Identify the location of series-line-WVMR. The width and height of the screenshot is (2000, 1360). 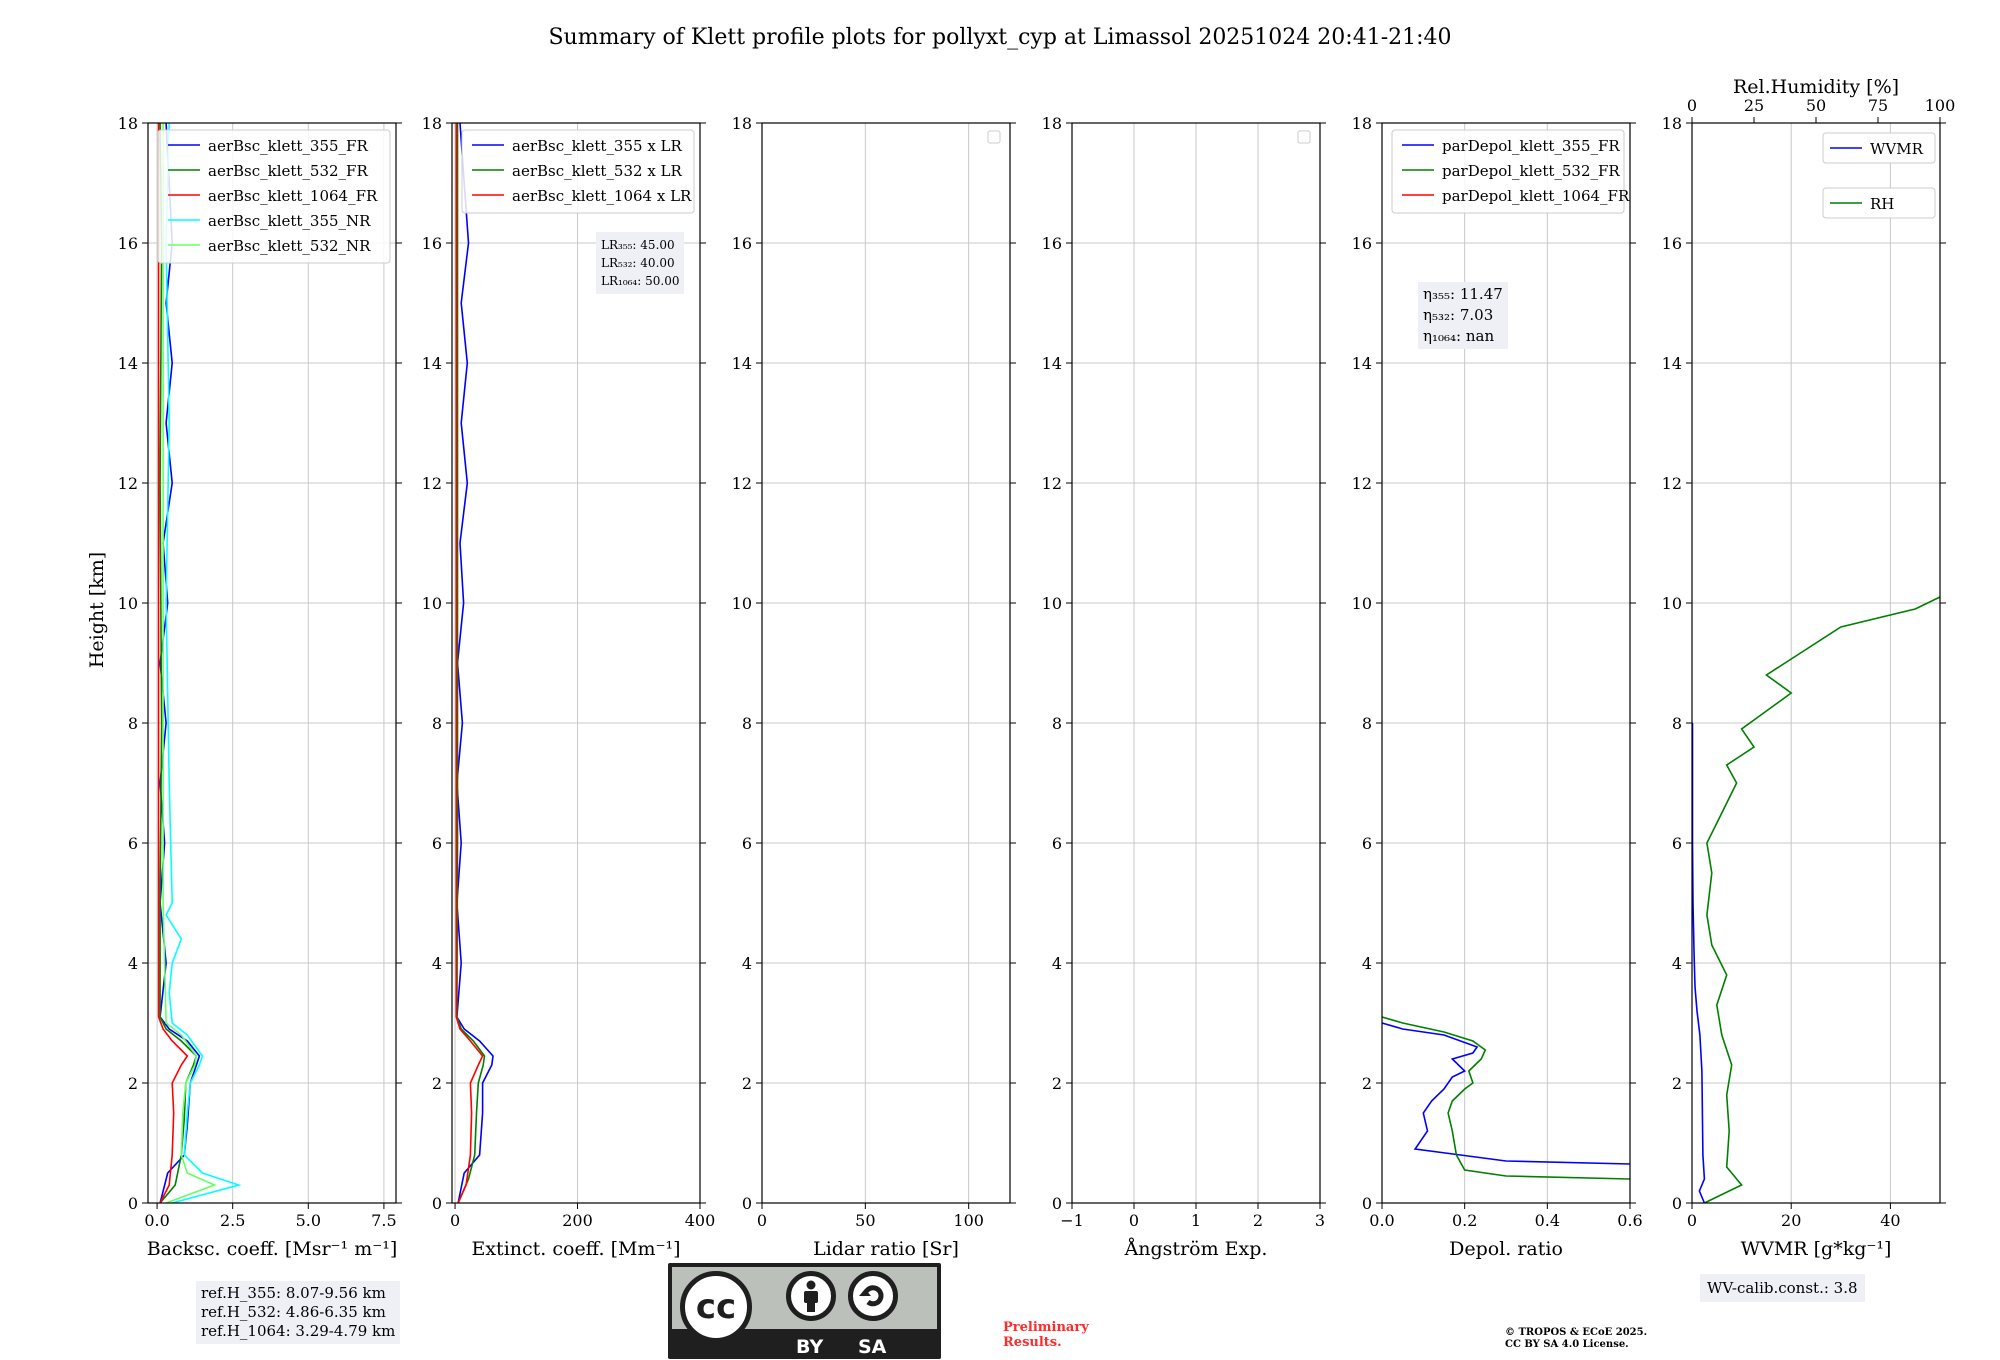
(1698, 963).